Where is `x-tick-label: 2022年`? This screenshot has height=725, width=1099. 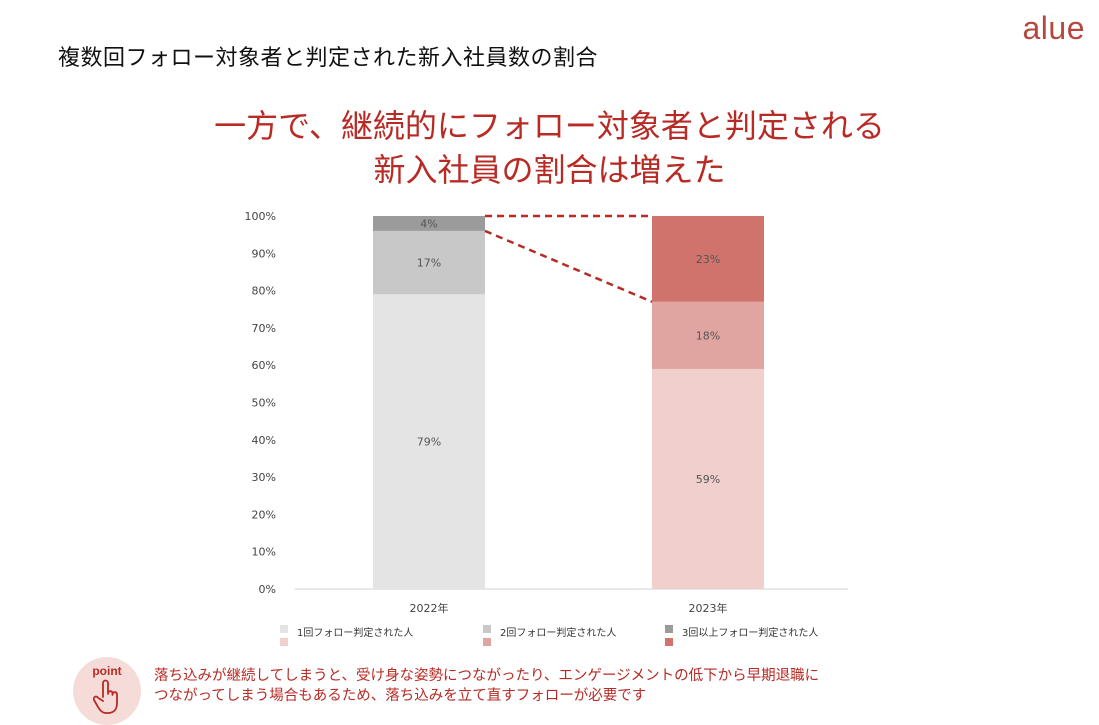
x-tick-label: 2022年 is located at coordinates (429, 608).